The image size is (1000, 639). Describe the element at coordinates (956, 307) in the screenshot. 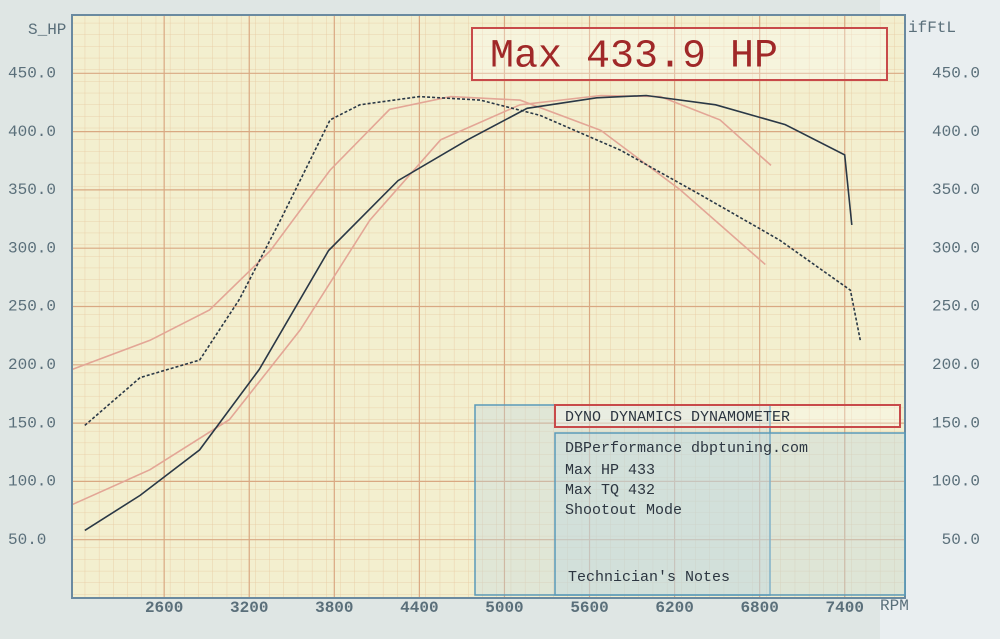

I see `y2-tick-label: 250.0` at that location.